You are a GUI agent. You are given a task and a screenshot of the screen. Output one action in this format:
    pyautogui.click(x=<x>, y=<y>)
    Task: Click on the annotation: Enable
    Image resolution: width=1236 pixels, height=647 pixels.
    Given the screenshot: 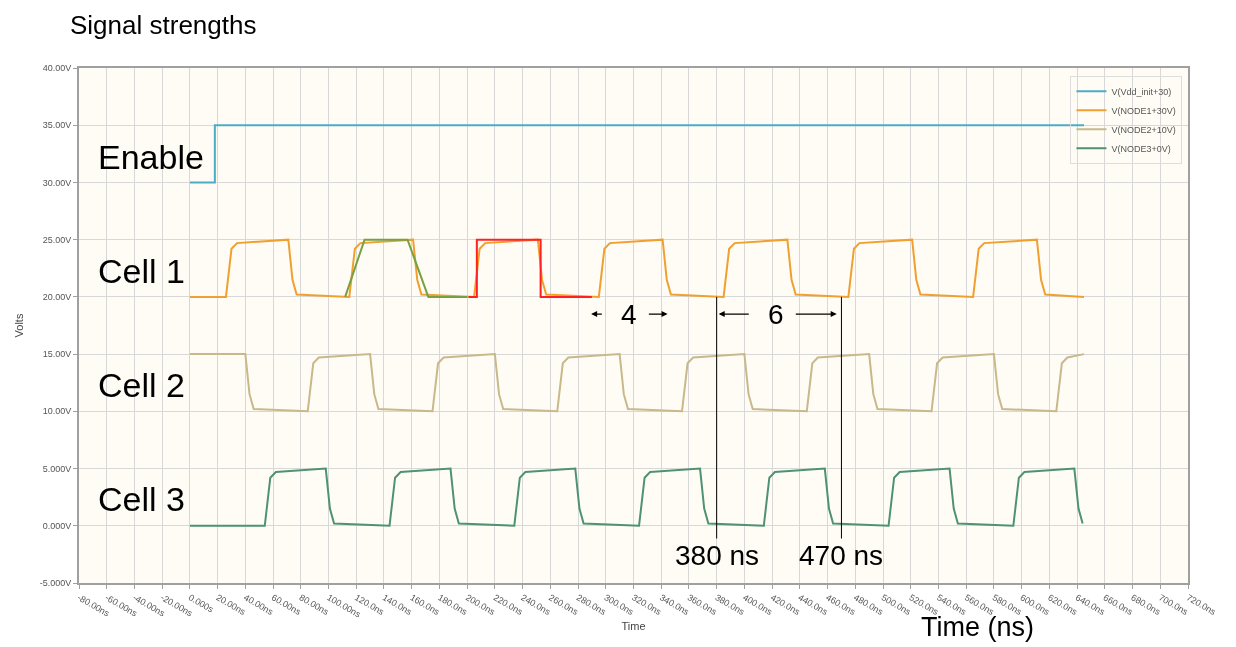 What is the action you would take?
    pyautogui.click(x=151, y=157)
    